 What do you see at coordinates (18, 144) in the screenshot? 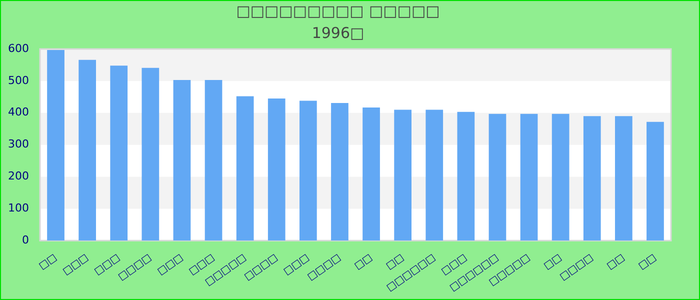
I see `y-tick-label: 300` at bounding box center [18, 144].